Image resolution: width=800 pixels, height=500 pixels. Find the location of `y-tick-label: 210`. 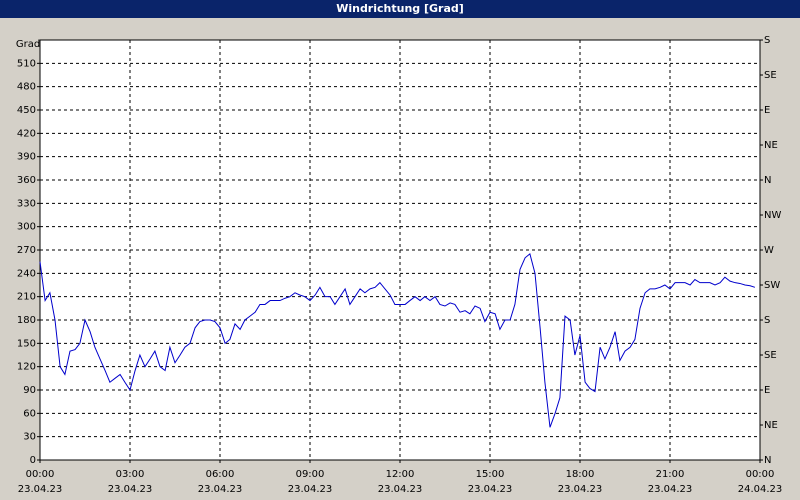

y-tick-label: 210 is located at coordinates (26, 297).